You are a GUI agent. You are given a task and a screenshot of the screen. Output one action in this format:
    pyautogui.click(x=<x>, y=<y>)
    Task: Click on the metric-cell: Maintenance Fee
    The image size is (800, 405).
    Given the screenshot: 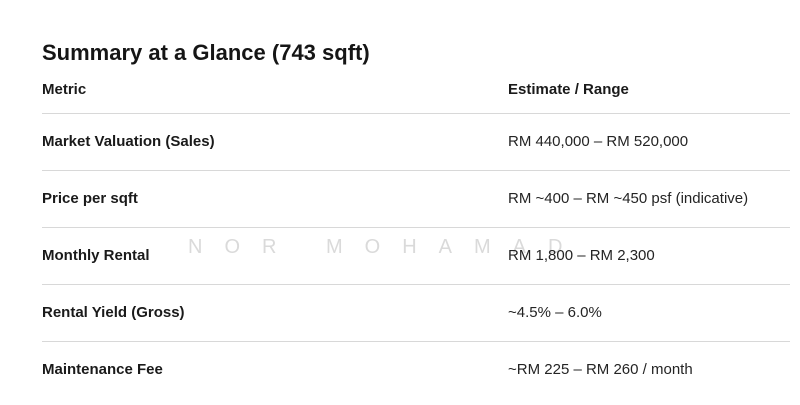 What is the action you would take?
    pyautogui.click(x=102, y=369)
    